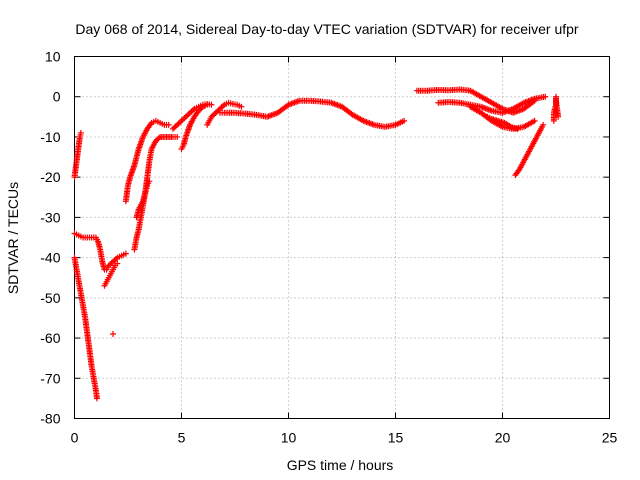  Describe the element at coordinates (117, 263) in the screenshot. I see `data-point` at that location.